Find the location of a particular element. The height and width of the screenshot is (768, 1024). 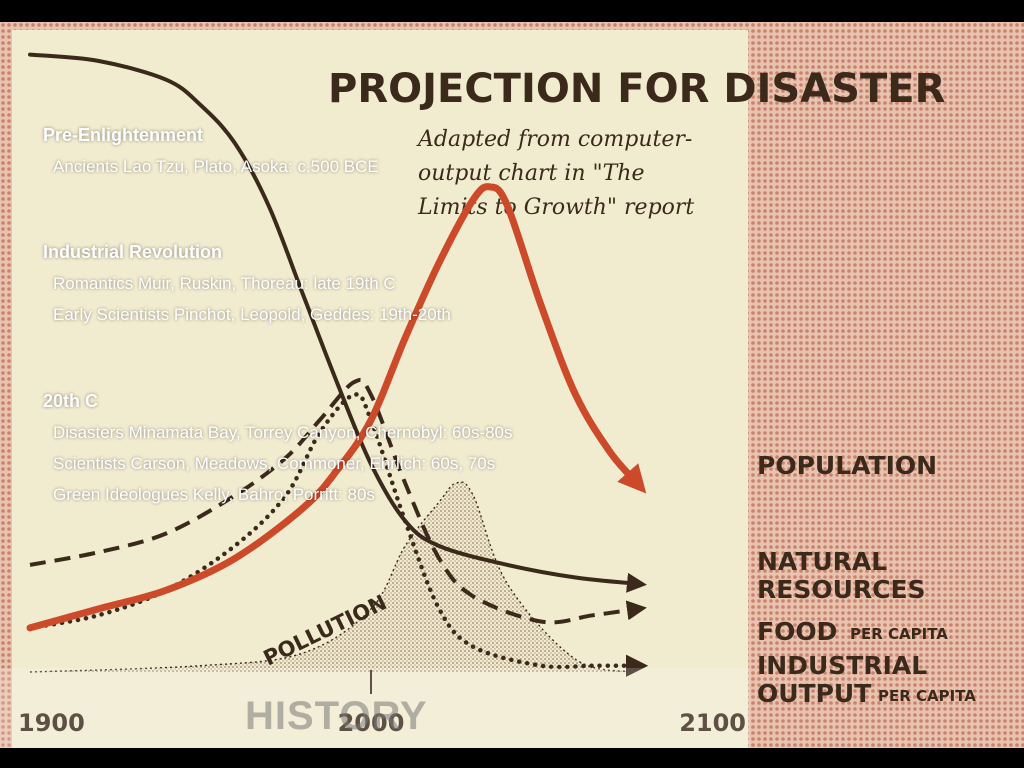

chart-subtitle-line-2: output chart in "The is located at coordinates (531, 173).